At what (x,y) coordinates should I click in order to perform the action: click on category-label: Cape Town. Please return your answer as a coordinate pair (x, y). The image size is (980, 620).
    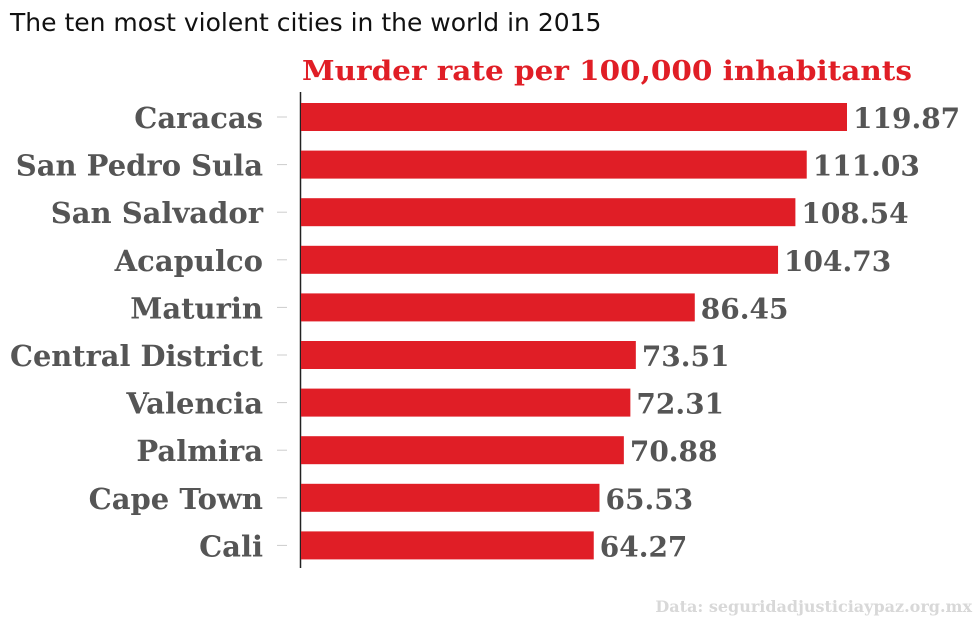
    Looking at the image, I should click on (176, 499).